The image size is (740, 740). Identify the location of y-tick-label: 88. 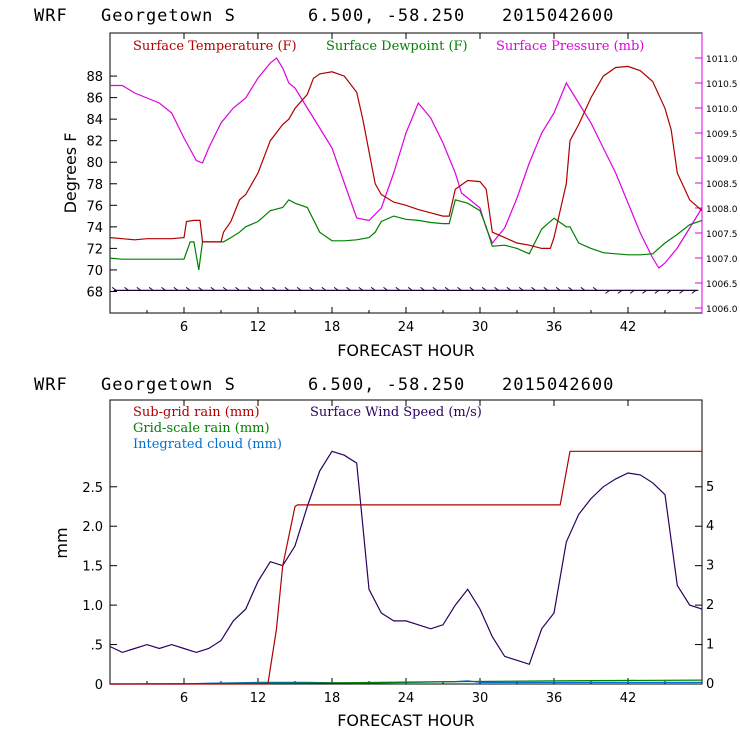
(94, 77).